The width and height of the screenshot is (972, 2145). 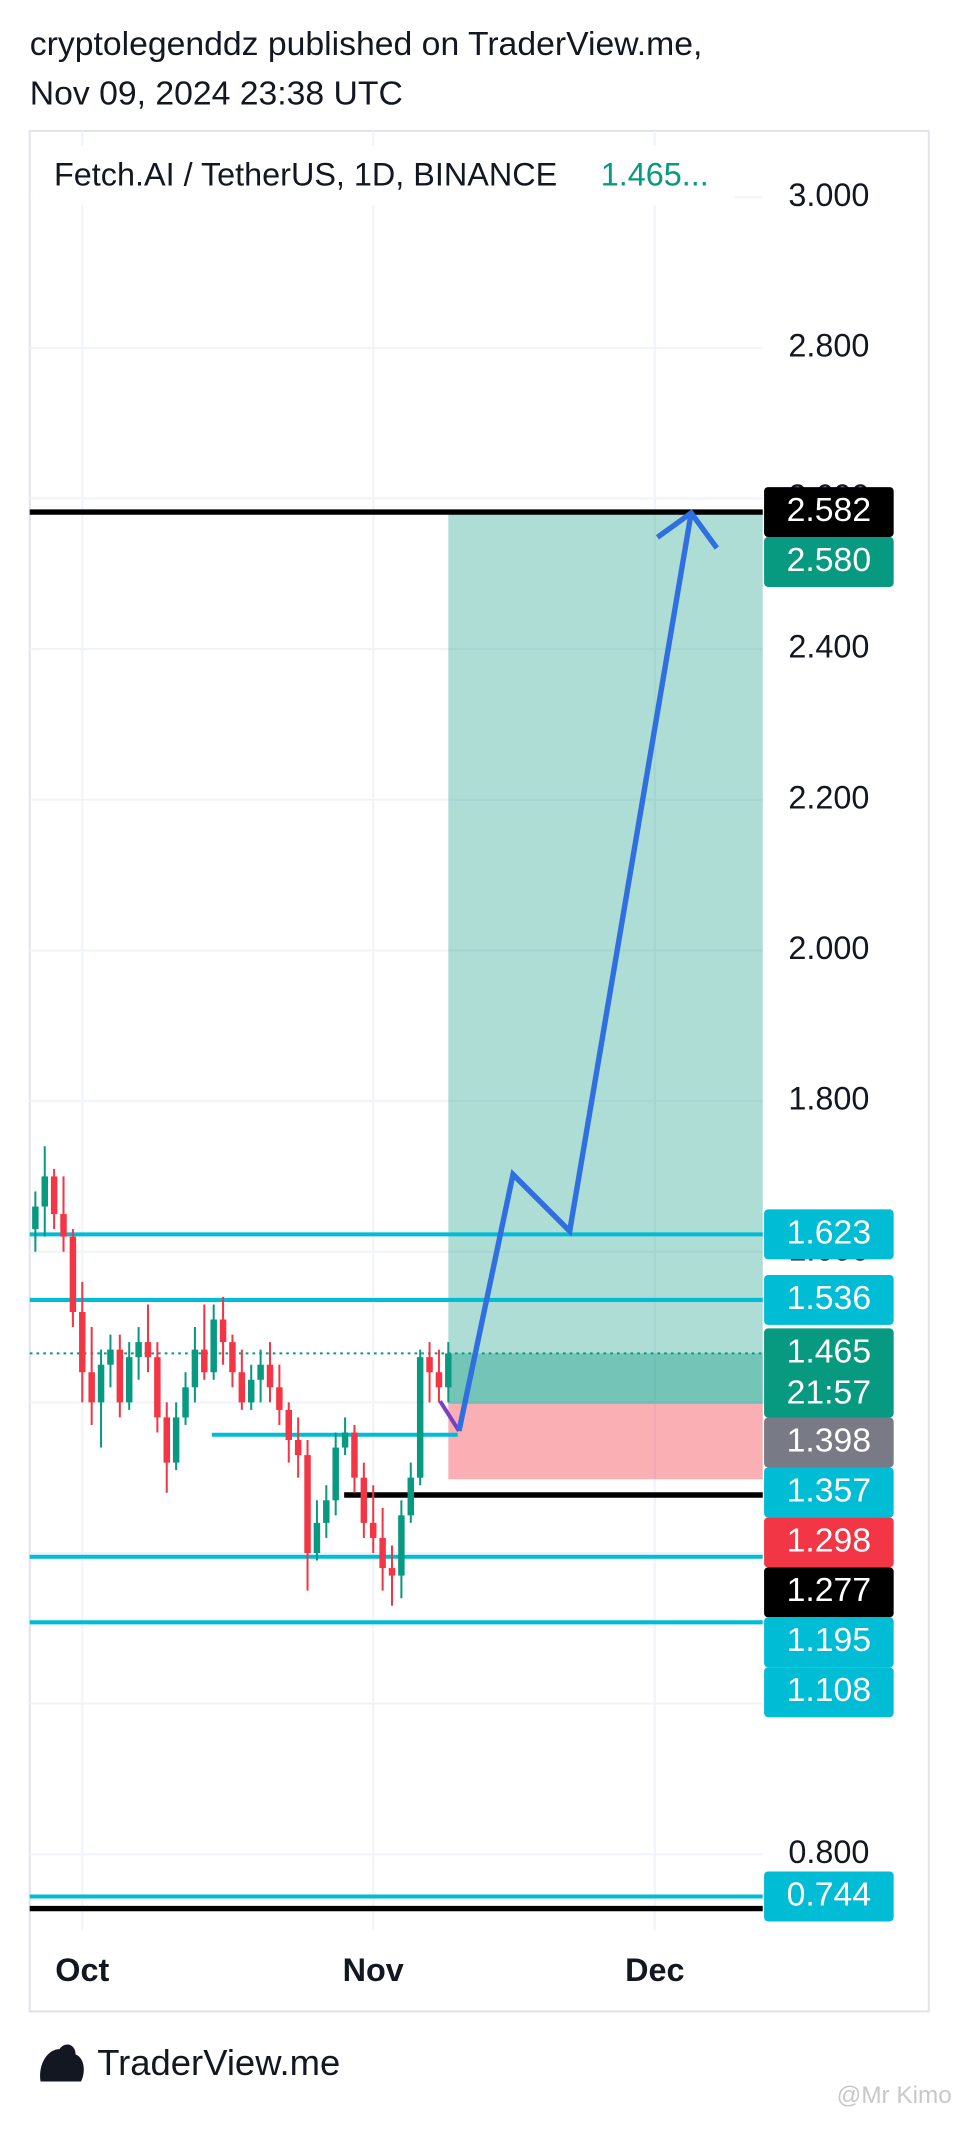 What do you see at coordinates (894, 2095) in the screenshot?
I see `watermark: @Mr Kimo` at bounding box center [894, 2095].